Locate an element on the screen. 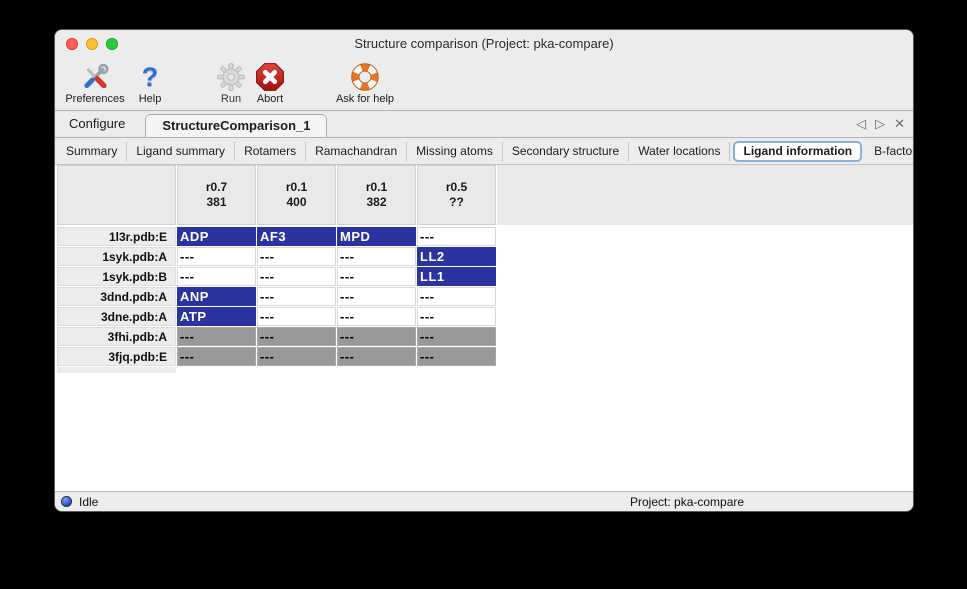 The height and width of the screenshot is (589, 967). row-label: 3fhi.pdb:A is located at coordinates (116, 336).